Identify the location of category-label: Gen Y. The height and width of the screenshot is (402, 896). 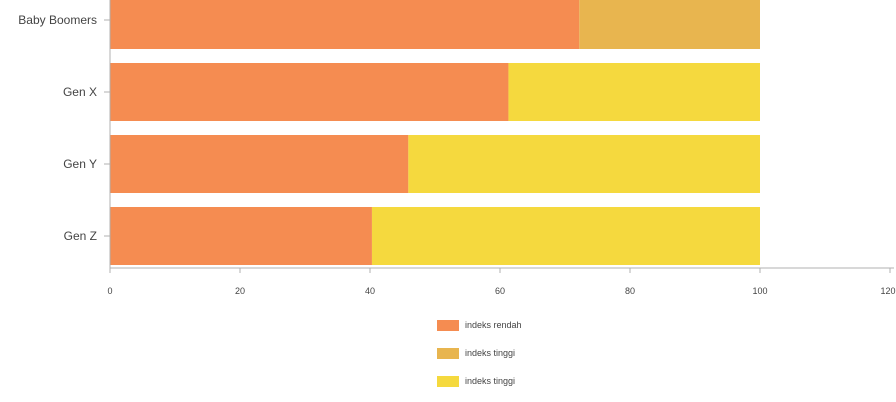
(80, 164).